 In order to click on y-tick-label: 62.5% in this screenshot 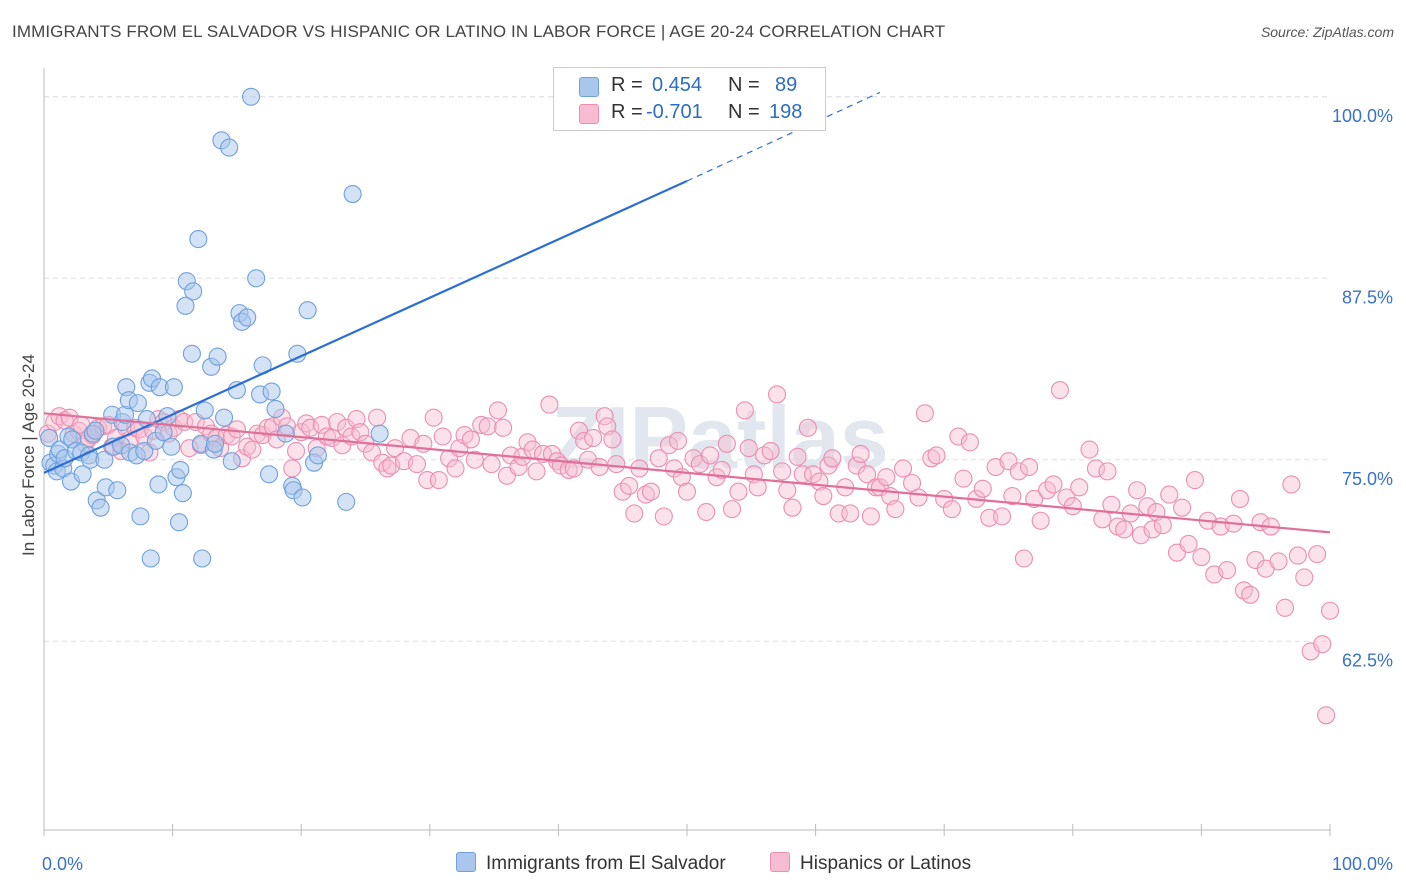, I will do `click(1367, 660)`.